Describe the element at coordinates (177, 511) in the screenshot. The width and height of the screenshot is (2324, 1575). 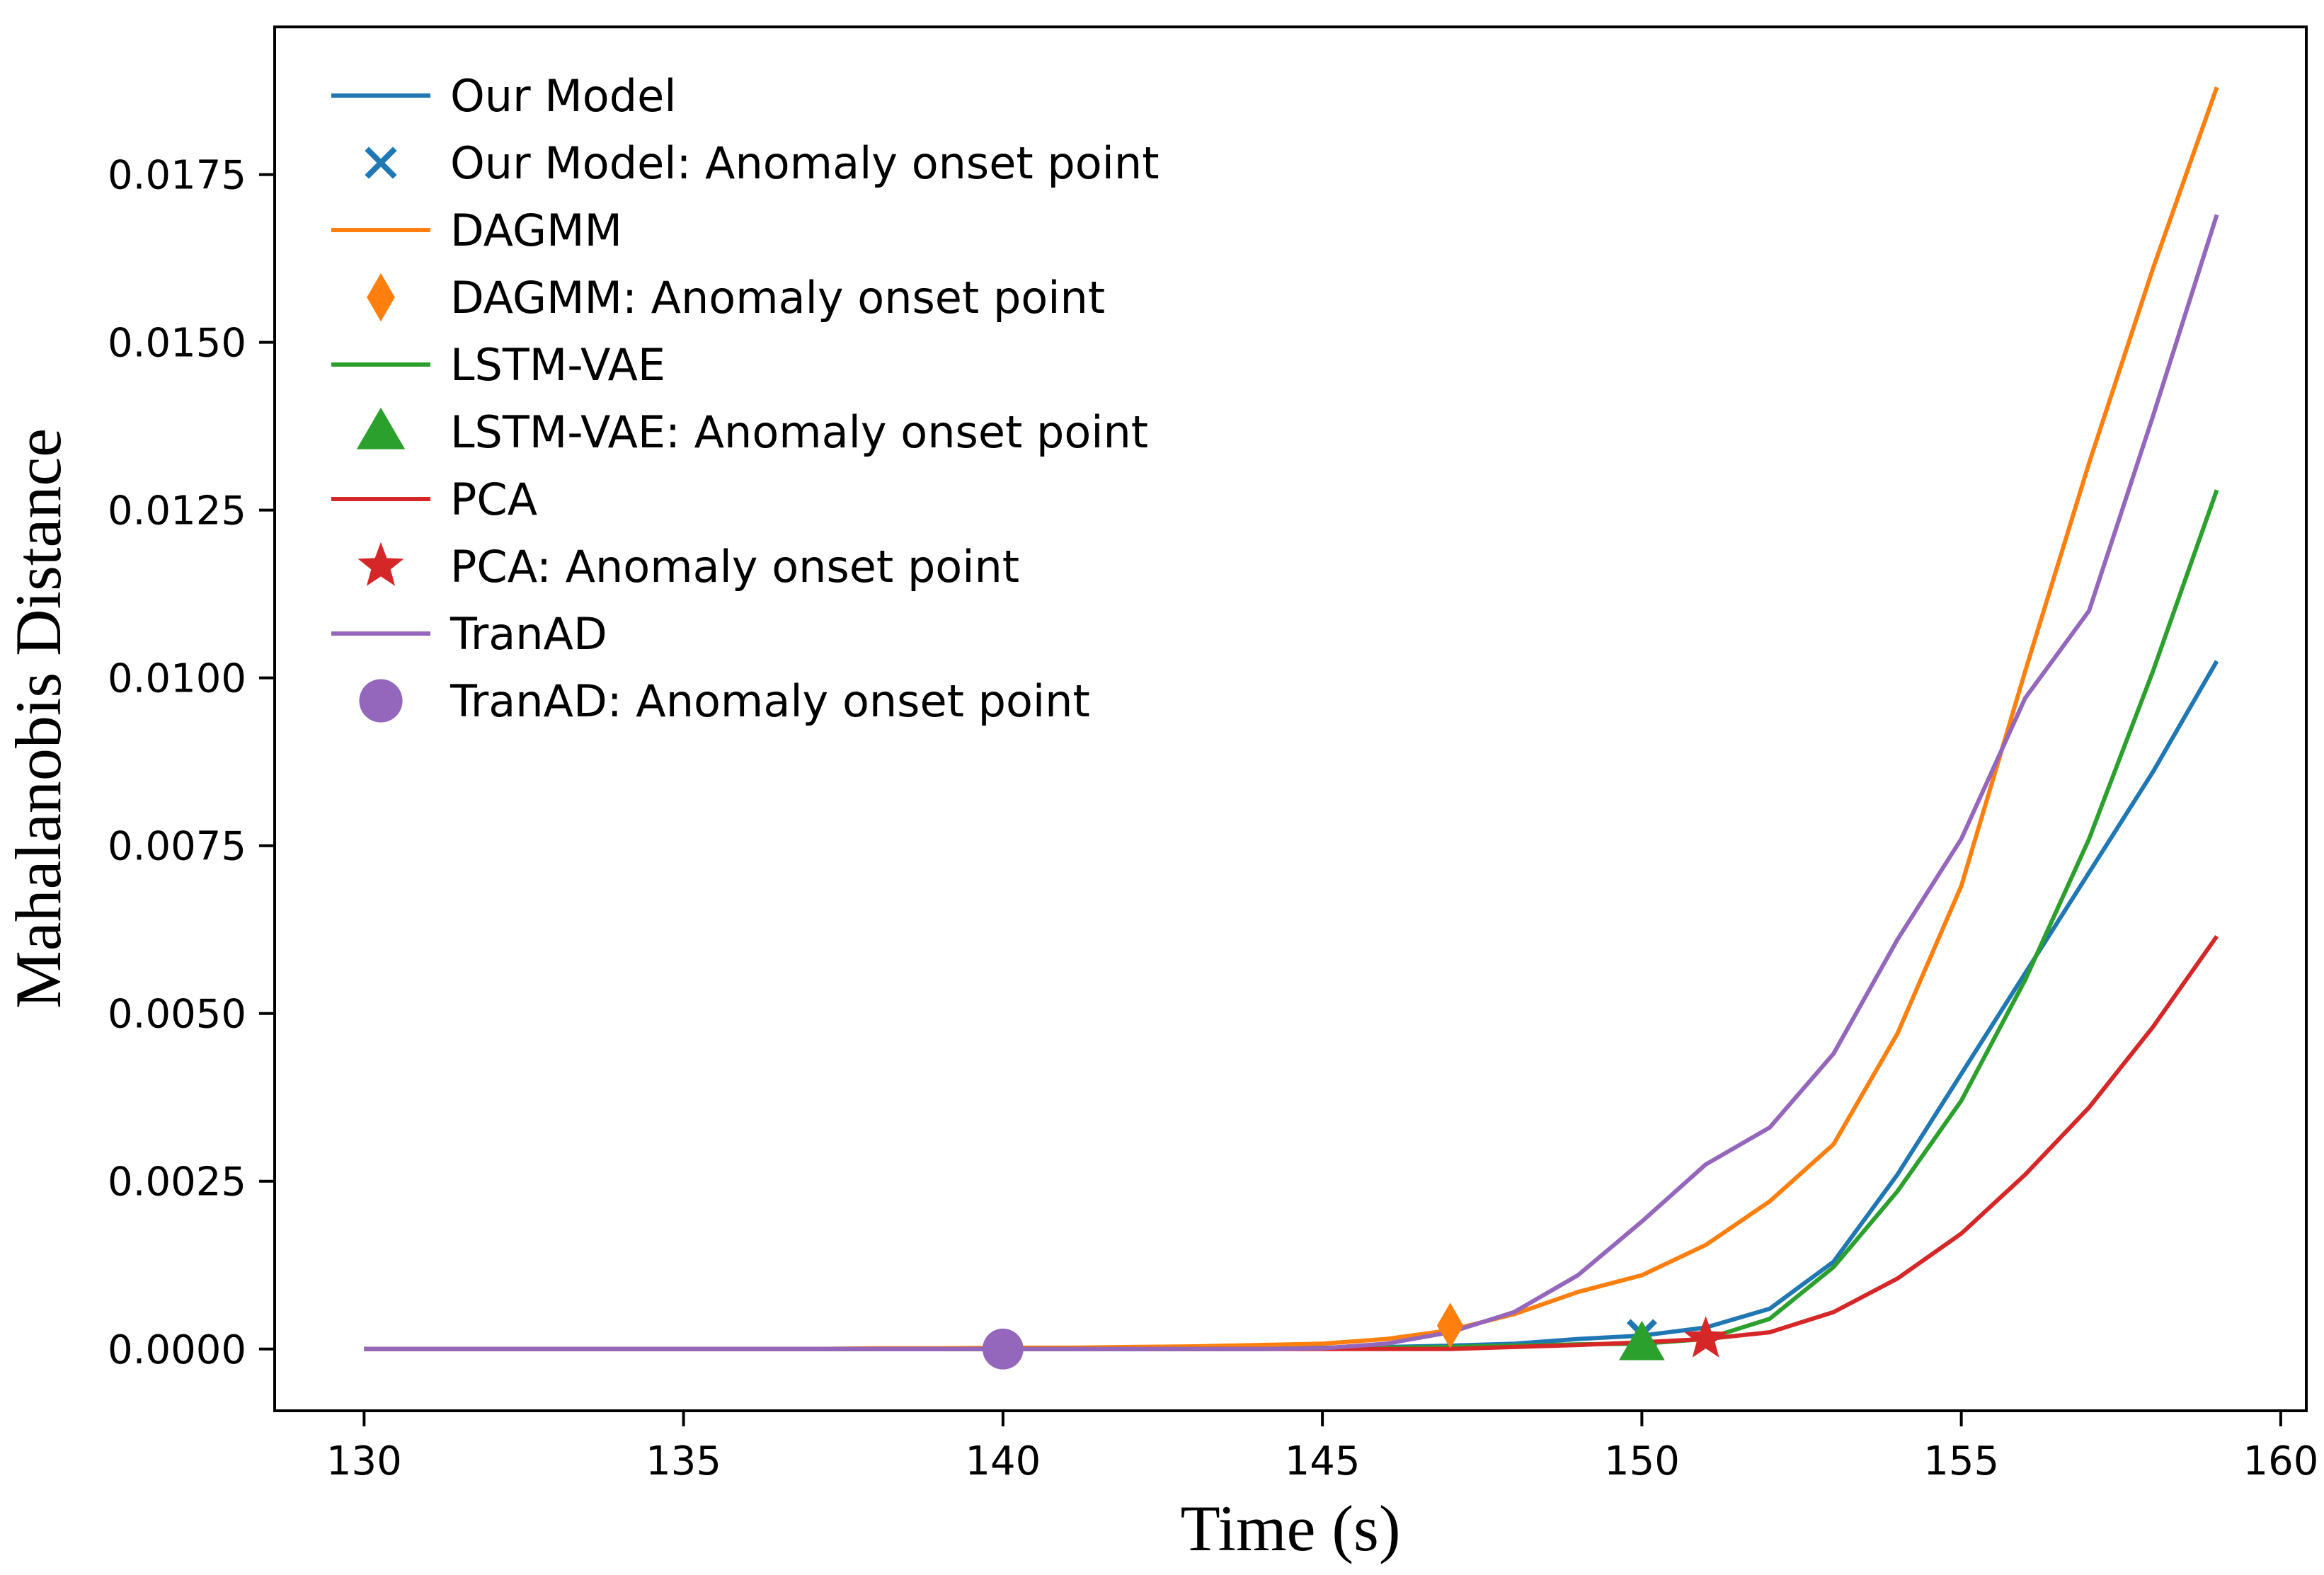
I see `y-tick-label: 0.0125` at that location.